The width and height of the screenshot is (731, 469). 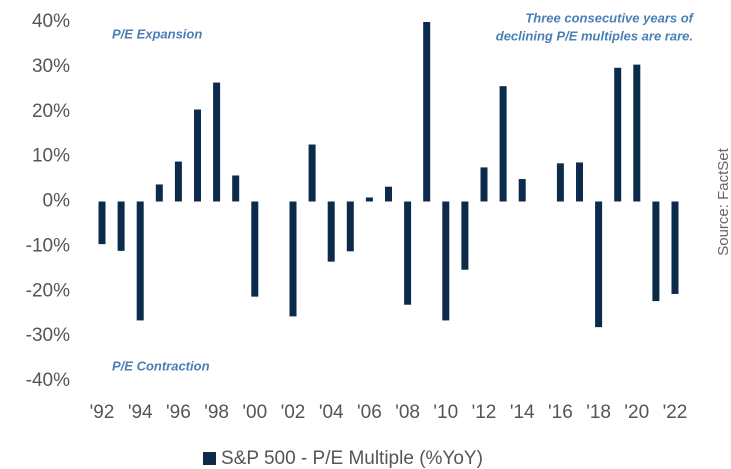 I want to click on x-tick-label: '02, so click(x=293, y=412).